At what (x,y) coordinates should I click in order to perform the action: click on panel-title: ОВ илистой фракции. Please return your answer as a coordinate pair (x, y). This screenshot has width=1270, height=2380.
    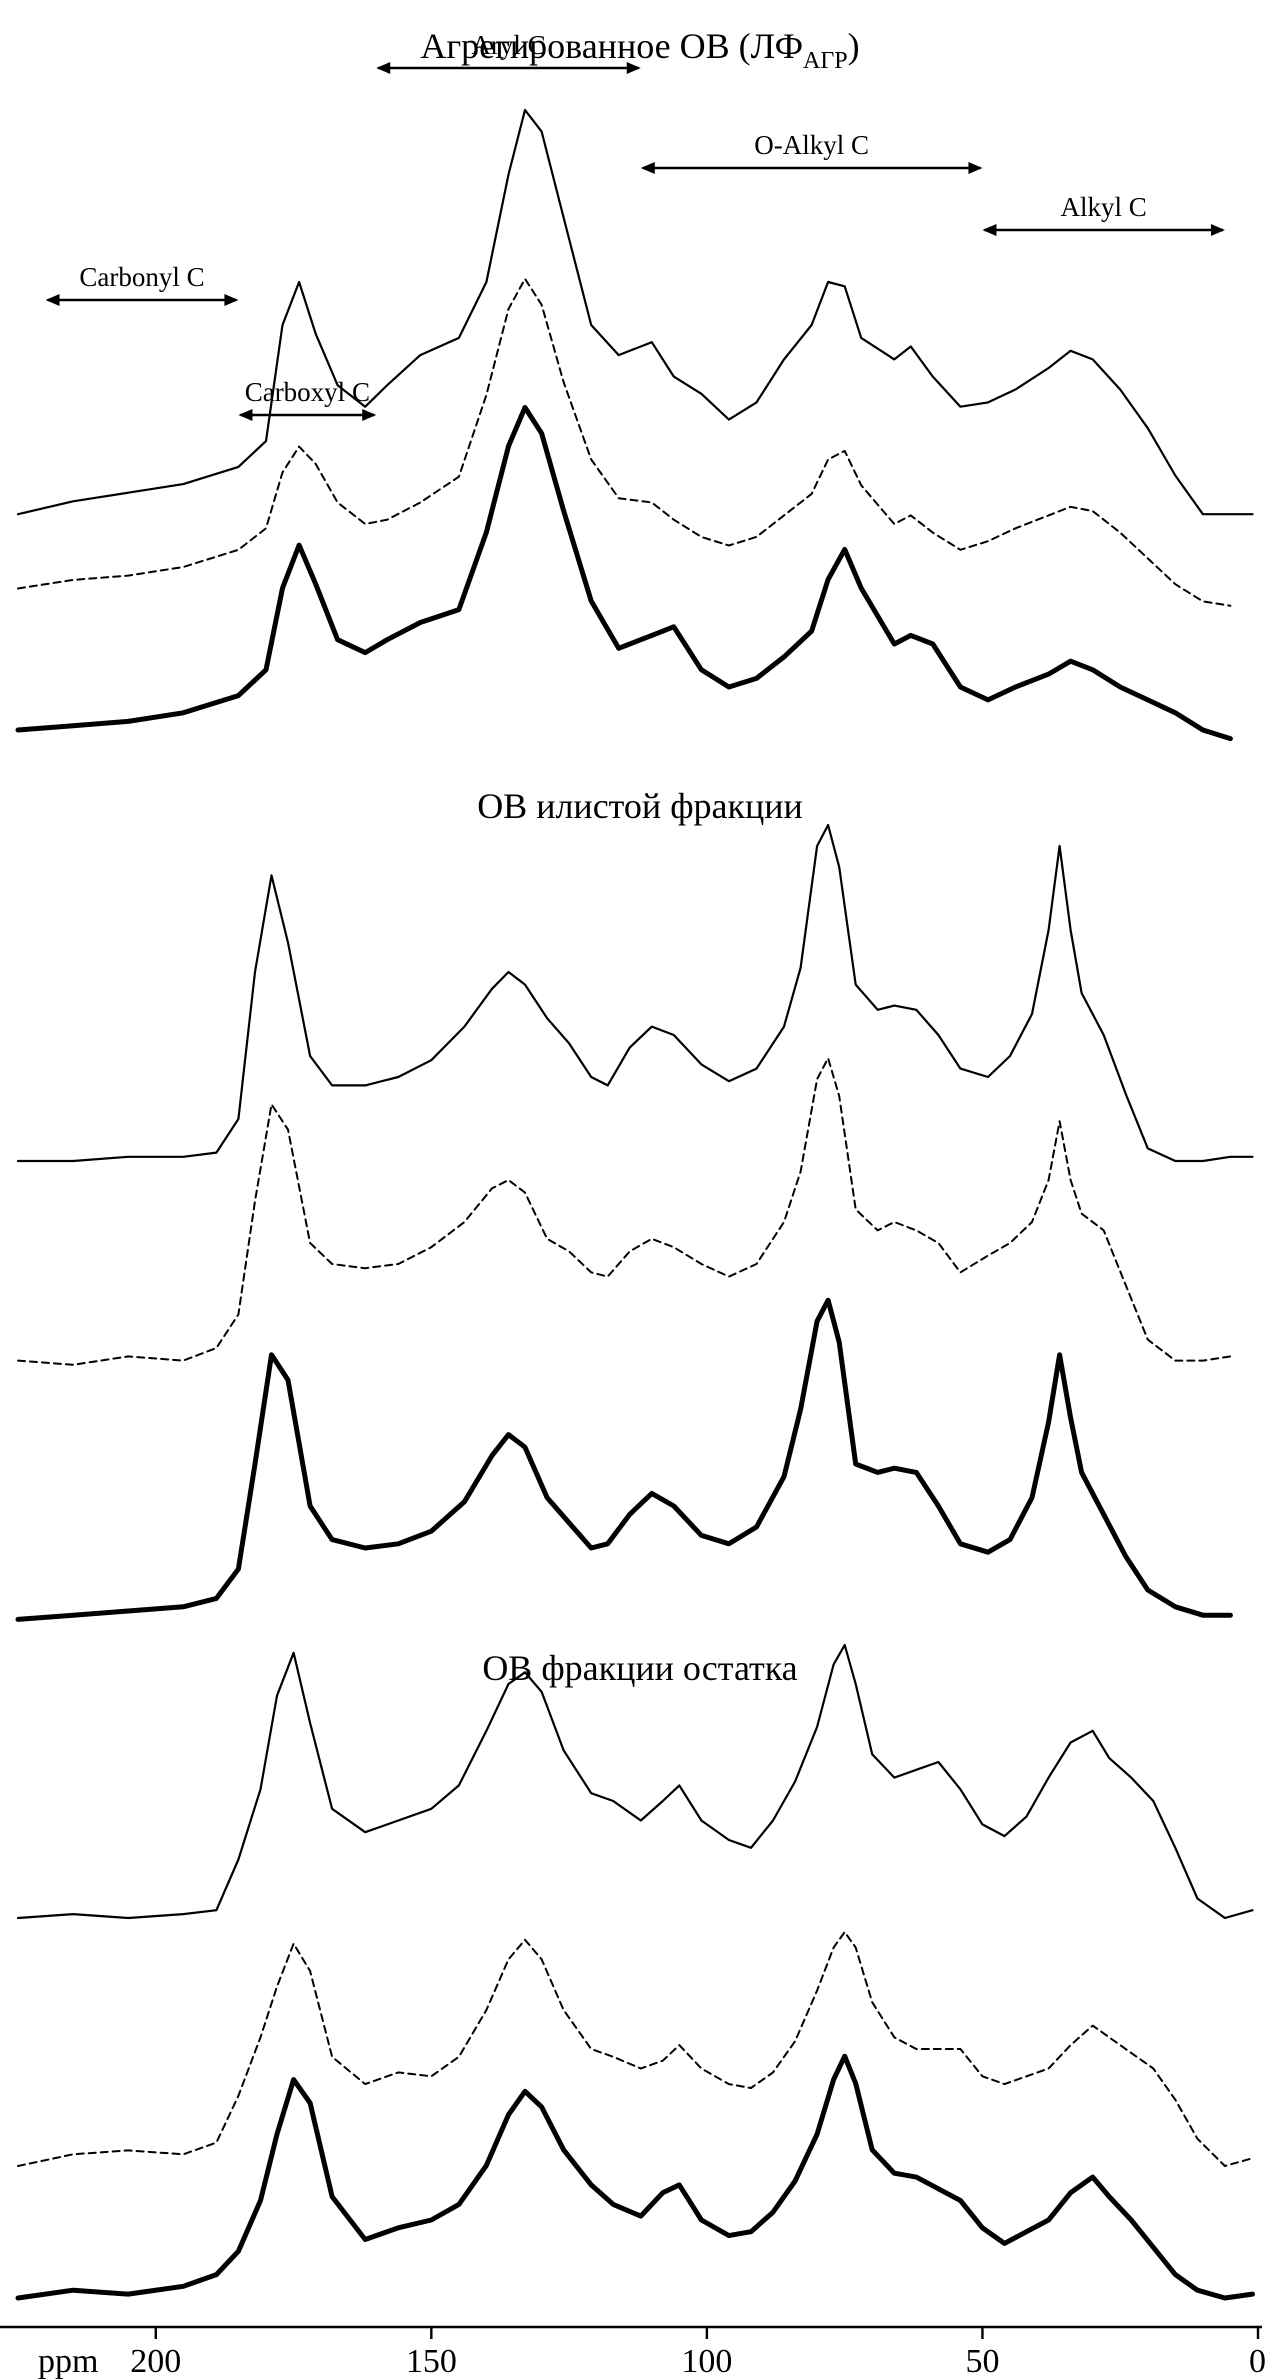
    Looking at the image, I should click on (640, 806).